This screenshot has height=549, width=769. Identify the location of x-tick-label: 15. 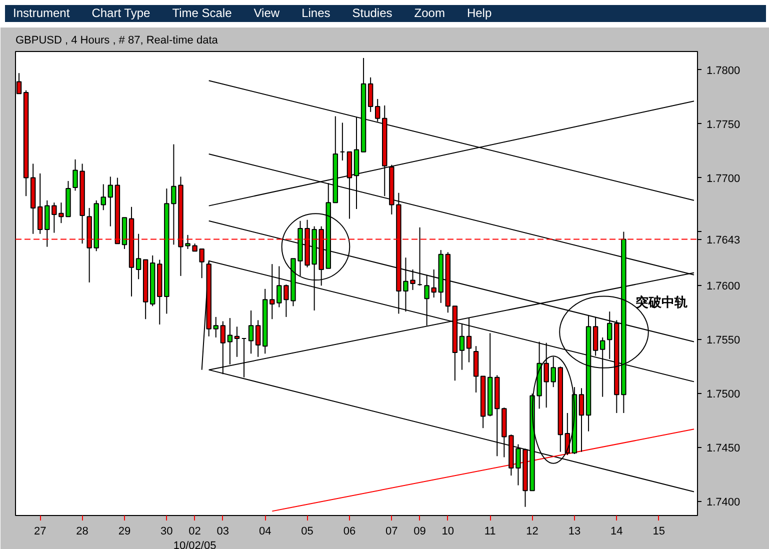
(658, 532).